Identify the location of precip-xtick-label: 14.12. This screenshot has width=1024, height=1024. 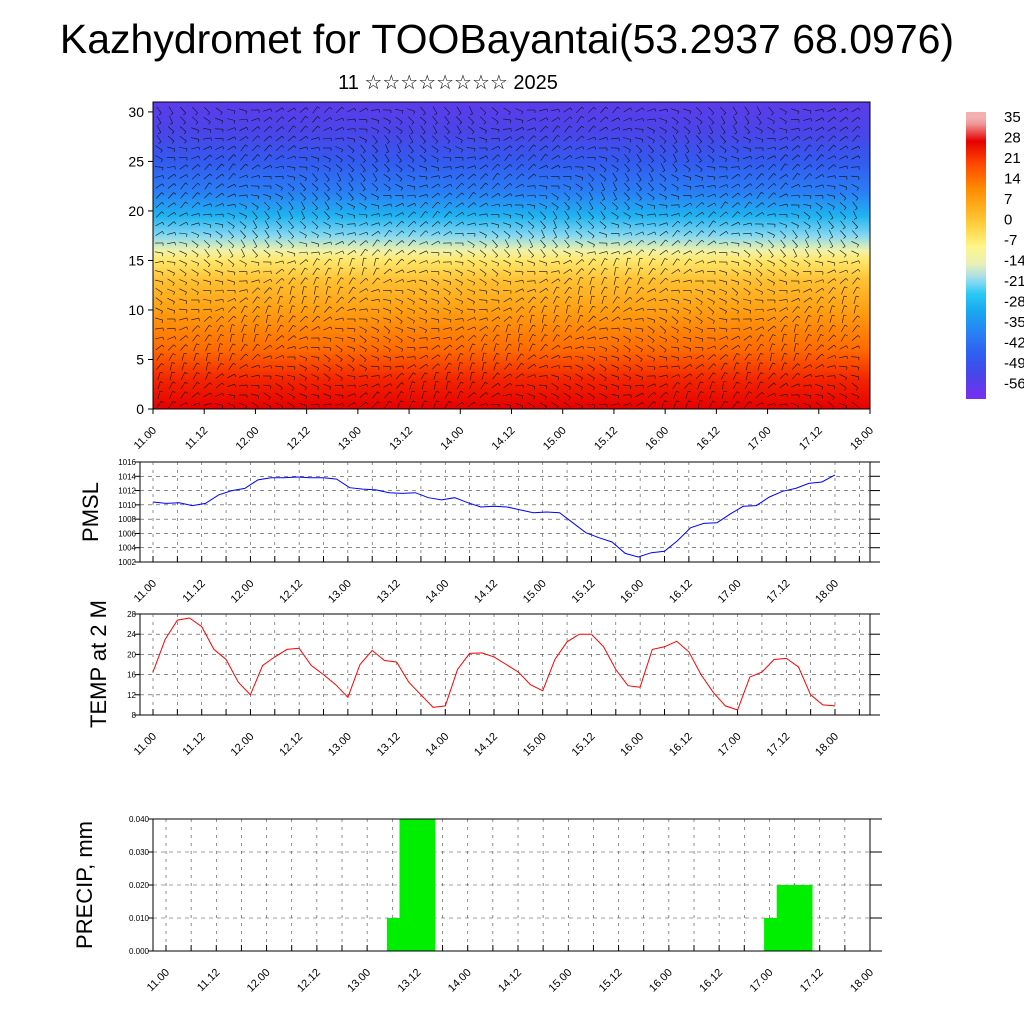
(510, 981).